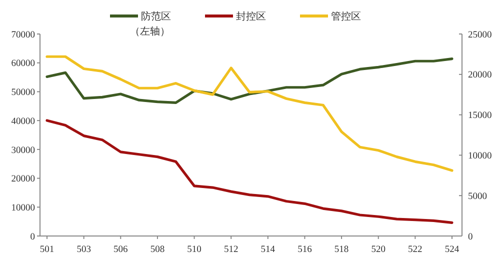 Image resolution: width=500 pixels, height=266 pixels. Describe the element at coordinates (470, 237) in the screenshot. I see `y2-tick-label: 0` at that location.